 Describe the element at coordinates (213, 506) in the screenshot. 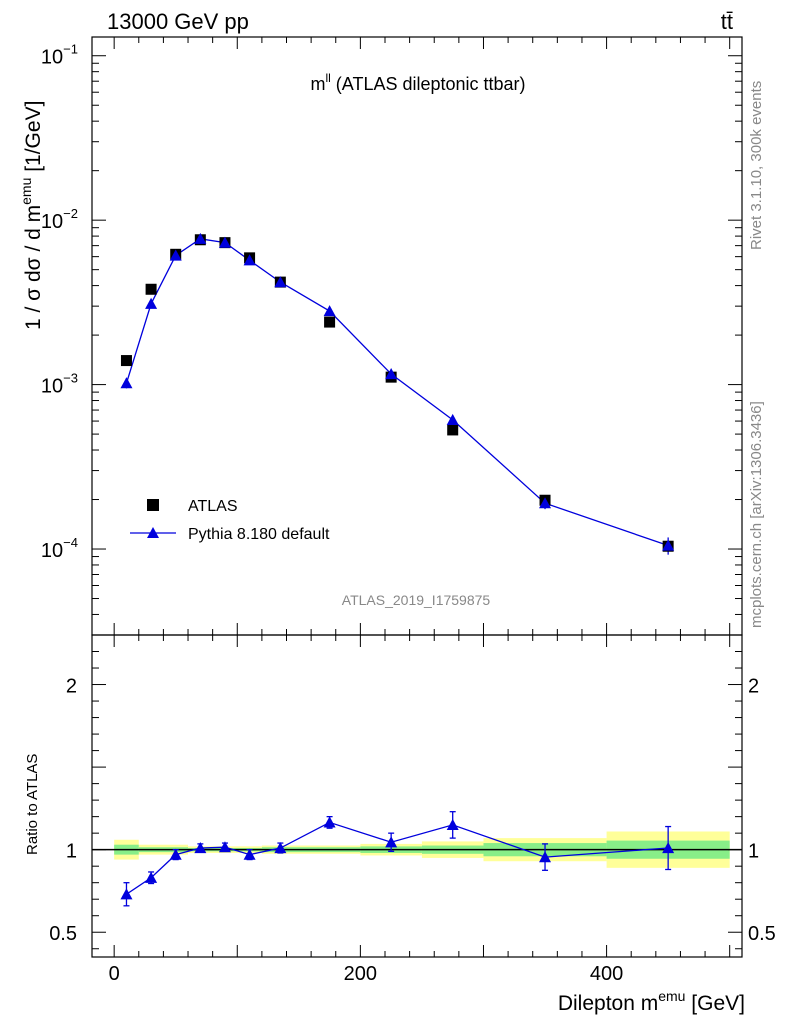

I see `legend-label-atlas: ATLAS` at that location.